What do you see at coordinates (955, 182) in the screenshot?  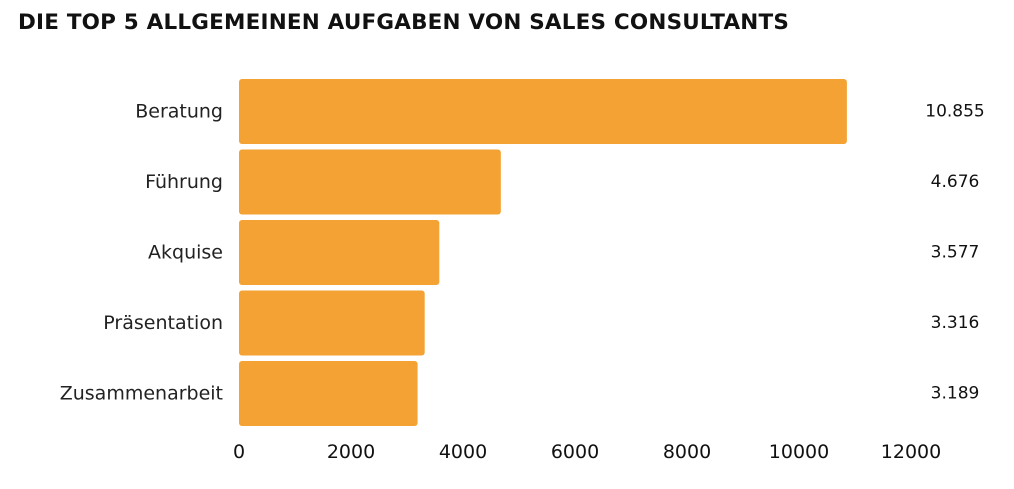 I see `value-label-fuhrung: 4.676` at bounding box center [955, 182].